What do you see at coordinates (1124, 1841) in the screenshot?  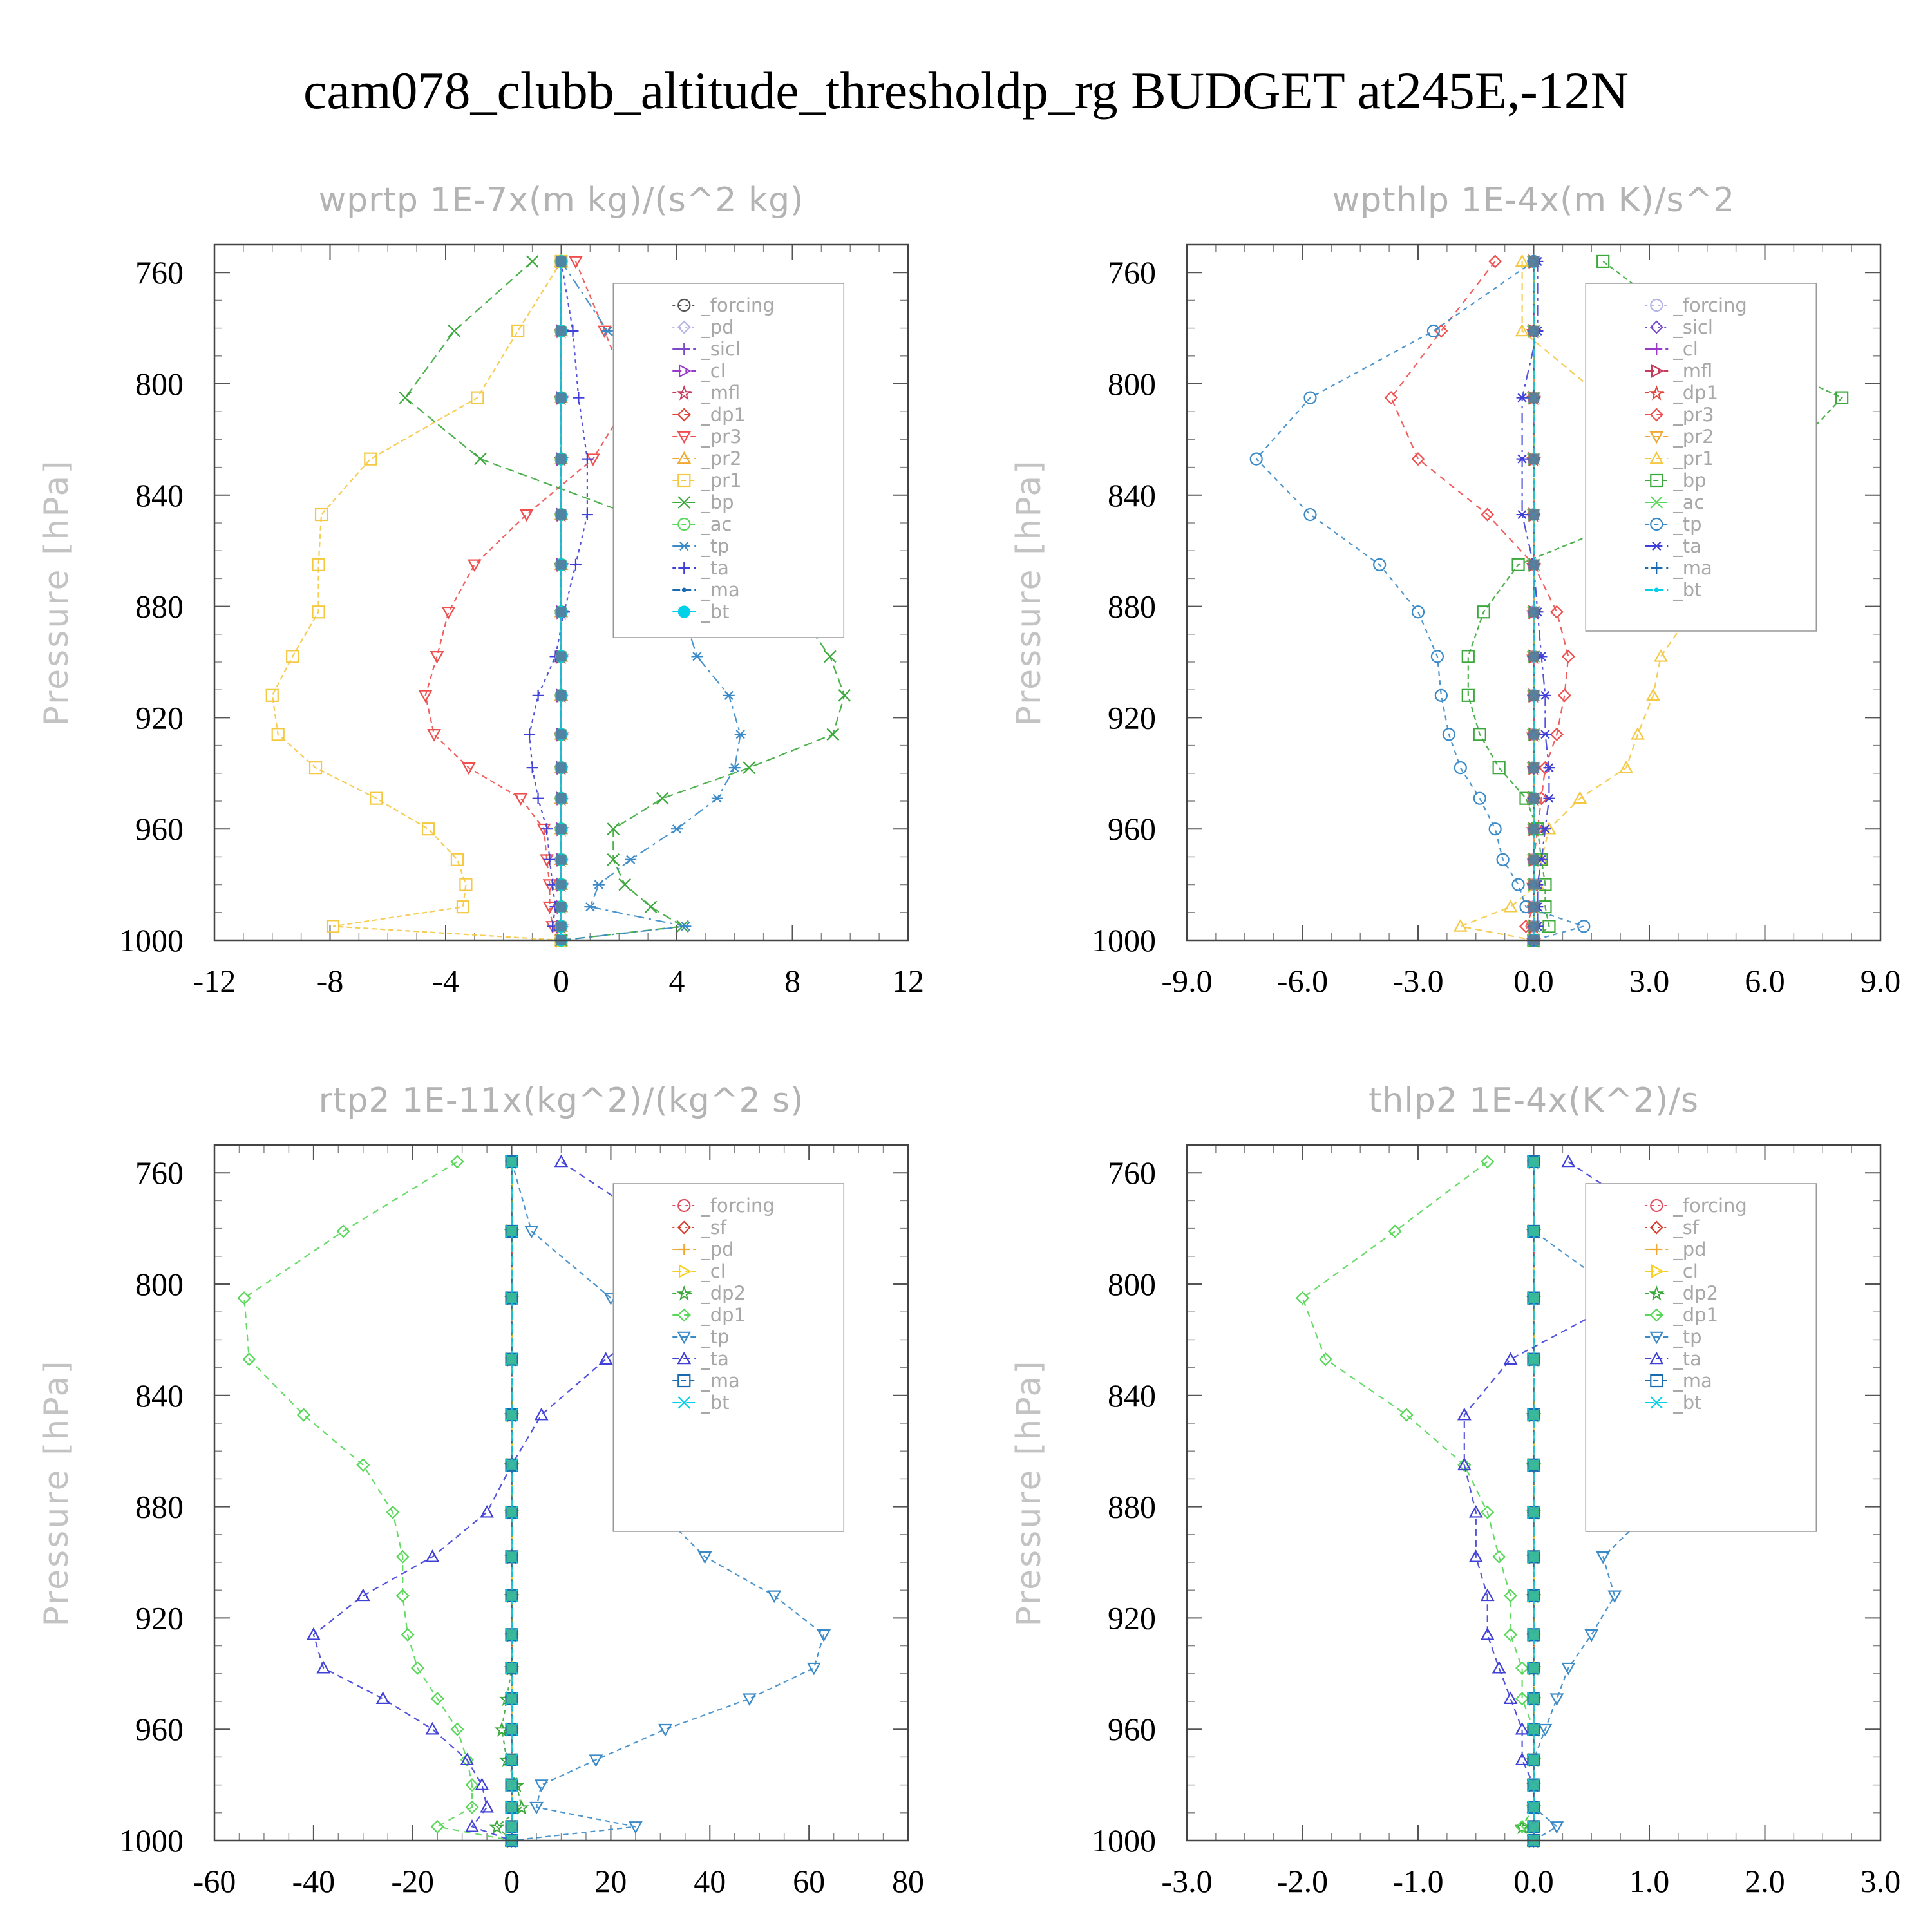 I see `y-tick-label: 1000` at bounding box center [1124, 1841].